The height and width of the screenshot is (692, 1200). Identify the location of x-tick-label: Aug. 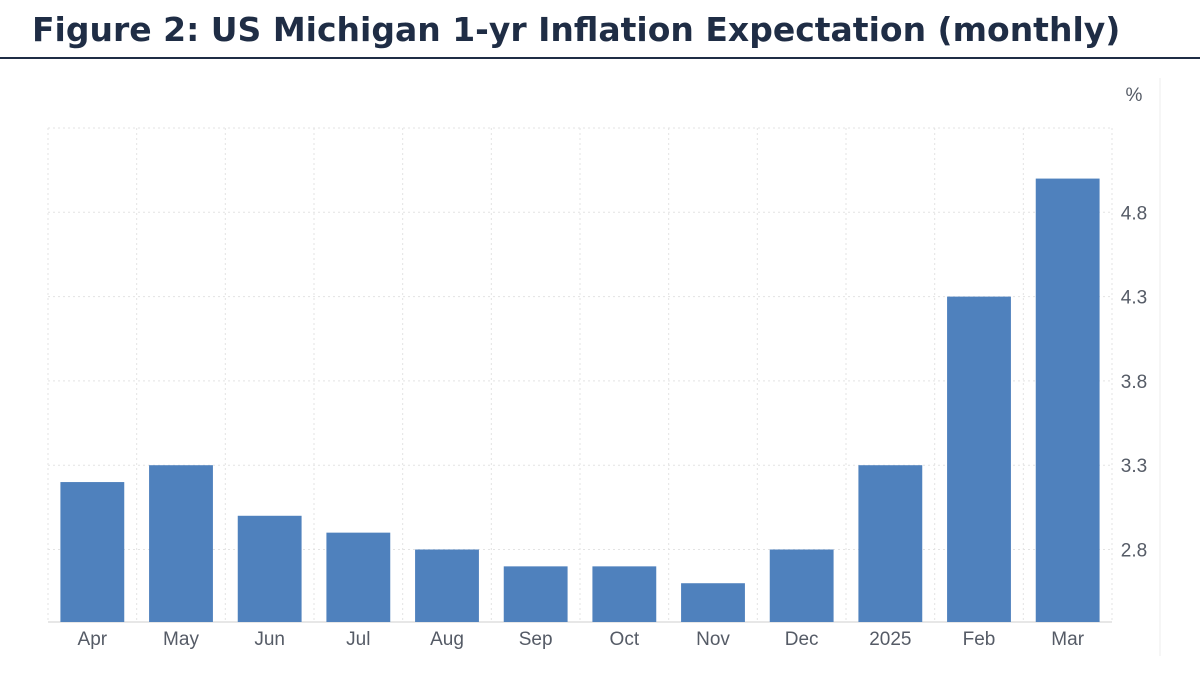
(447, 639).